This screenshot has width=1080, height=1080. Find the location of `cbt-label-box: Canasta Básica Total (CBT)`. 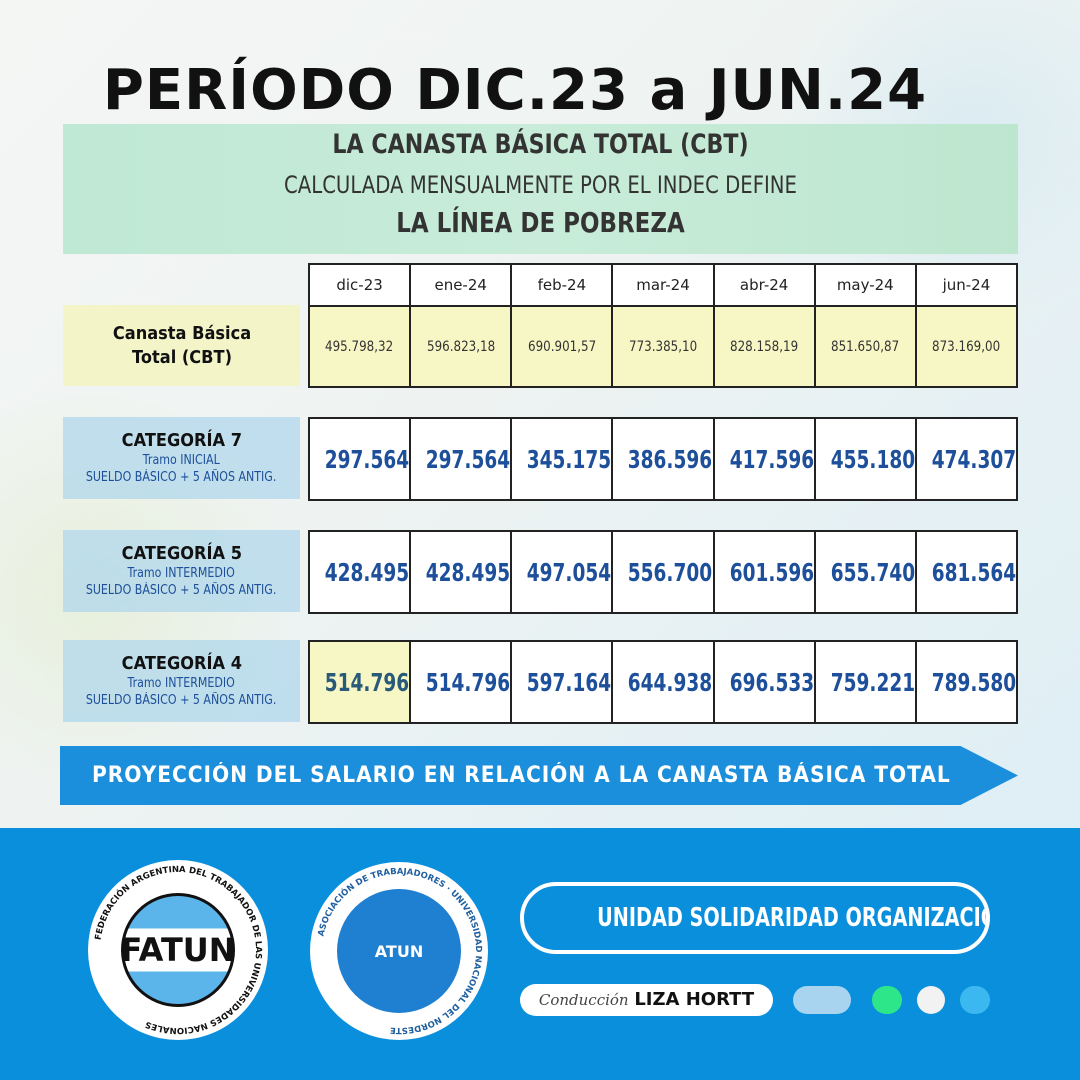

cbt-label-box: Canasta Básica Total (CBT) is located at coordinates (181, 345).